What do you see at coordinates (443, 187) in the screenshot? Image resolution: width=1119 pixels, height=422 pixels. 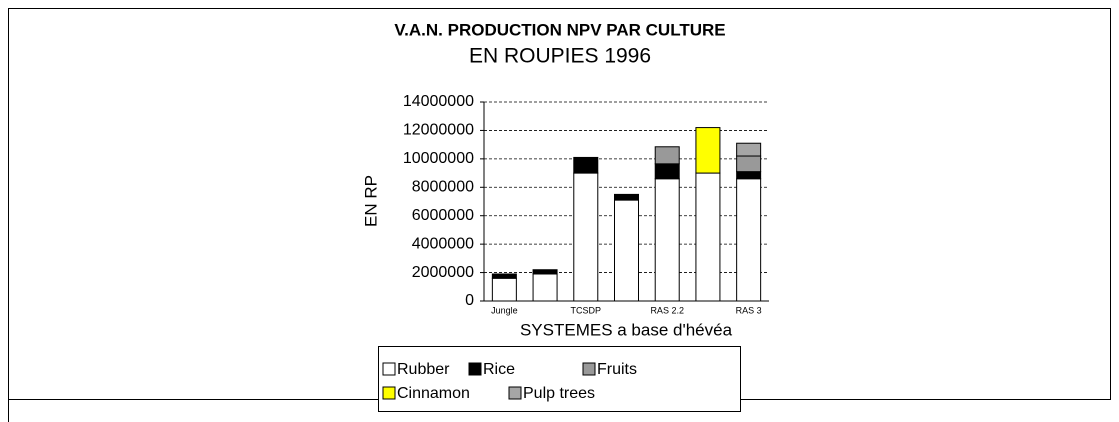 I see `y-tick-label: 8000000` at bounding box center [443, 187].